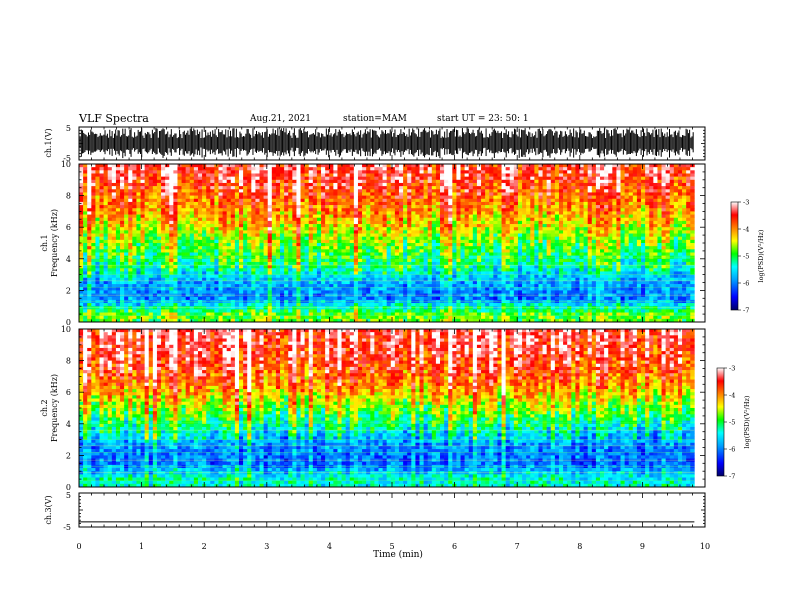  Describe the element at coordinates (249, 207) in the screenshot. I see `ch1-spectrogram-cell-1991` at that location.